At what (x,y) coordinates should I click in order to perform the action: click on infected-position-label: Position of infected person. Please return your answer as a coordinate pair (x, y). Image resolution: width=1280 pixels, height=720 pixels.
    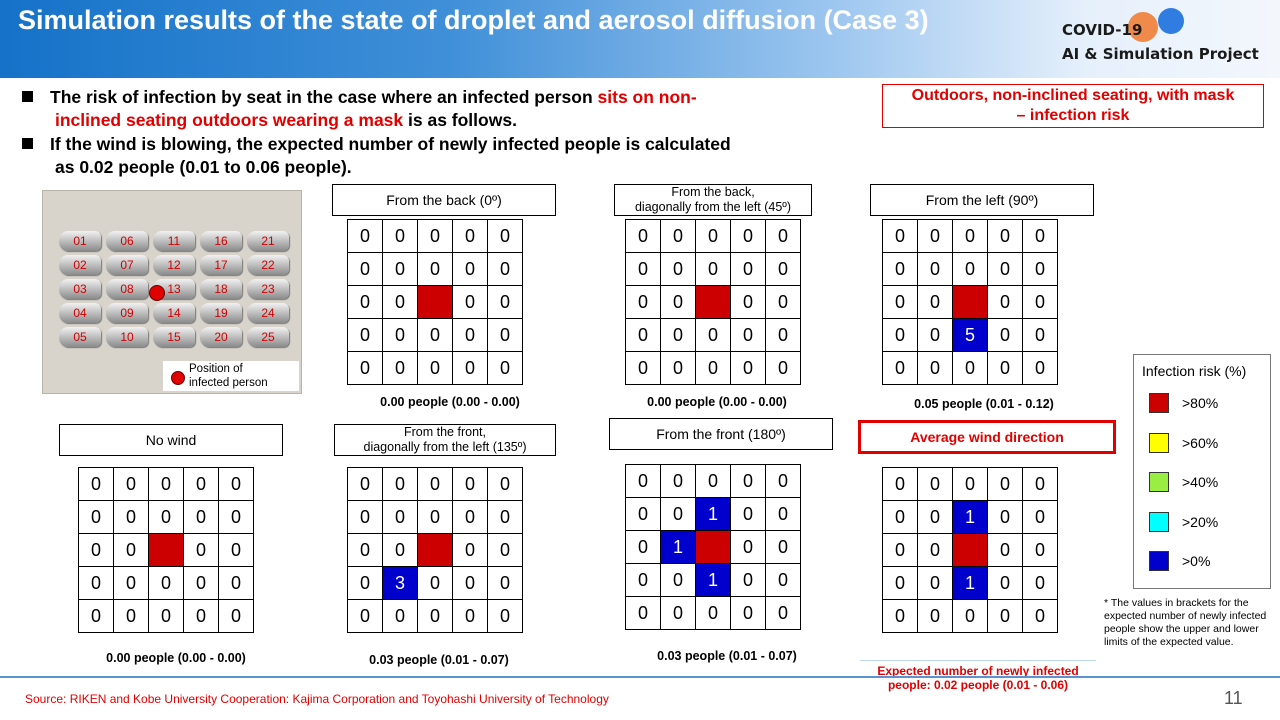
    Looking at the image, I should click on (228, 376).